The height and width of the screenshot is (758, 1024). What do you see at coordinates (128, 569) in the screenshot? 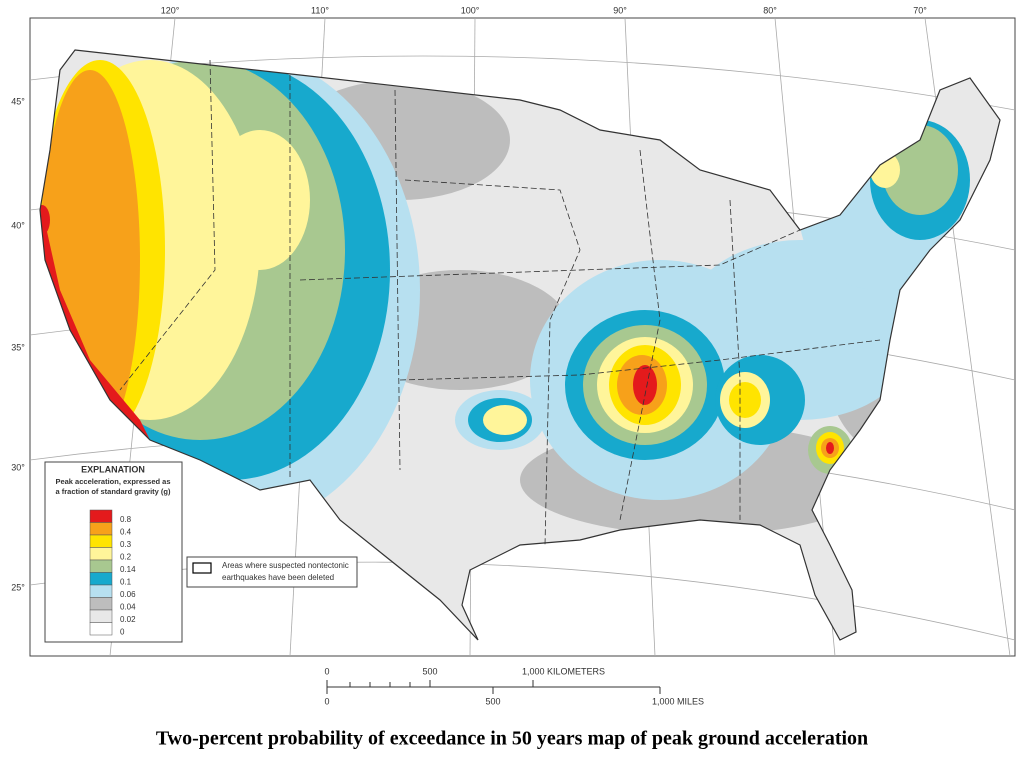
I see `legend-label: 0.14` at bounding box center [128, 569].